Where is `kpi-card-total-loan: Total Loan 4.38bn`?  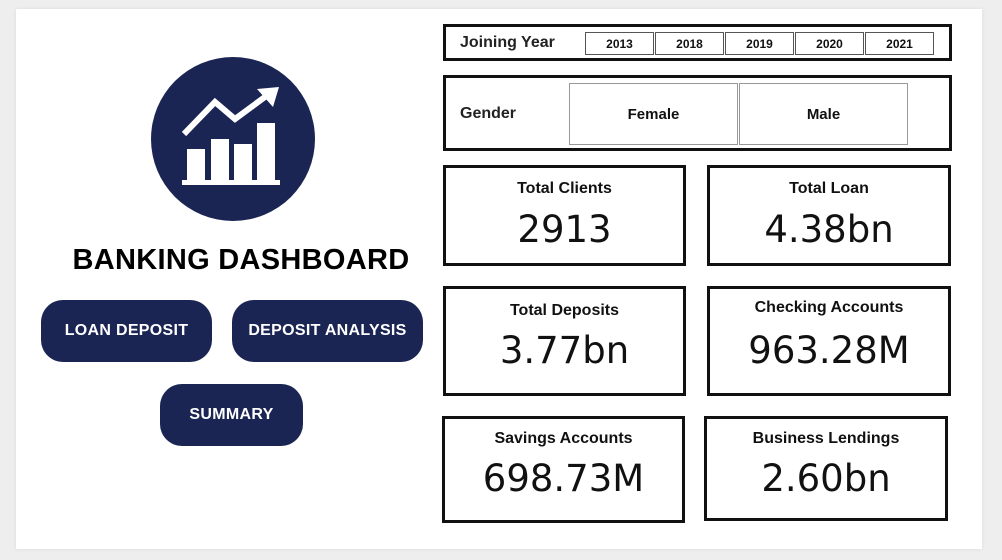
kpi-card-total-loan: Total Loan 4.38bn is located at coordinates (829, 215).